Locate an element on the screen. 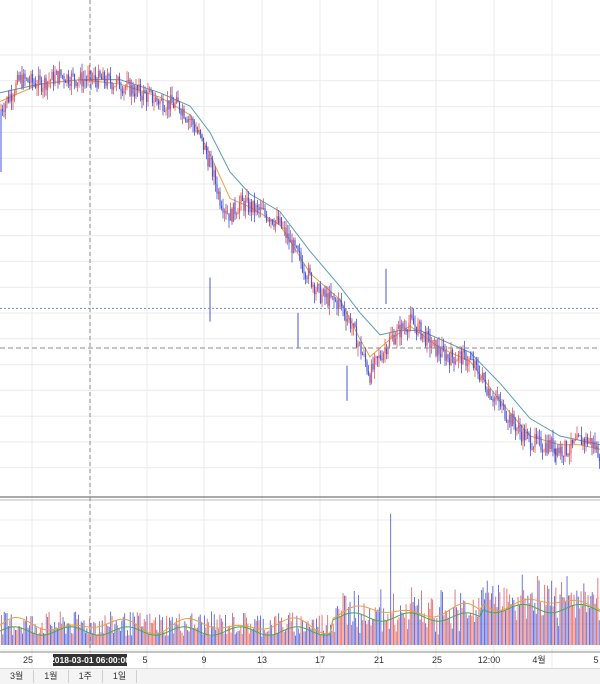 The height and width of the screenshot is (684, 600). range-button-1w: 1주 is located at coordinates (86, 676).